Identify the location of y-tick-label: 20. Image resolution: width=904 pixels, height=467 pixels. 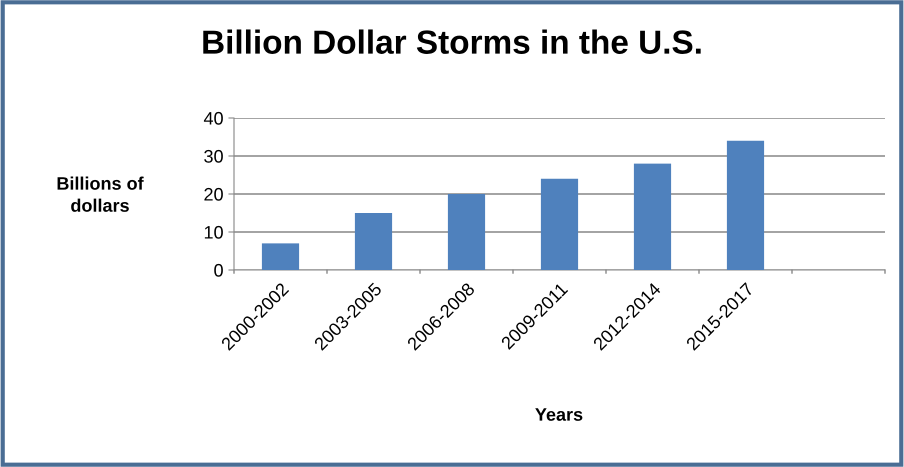
(213, 194).